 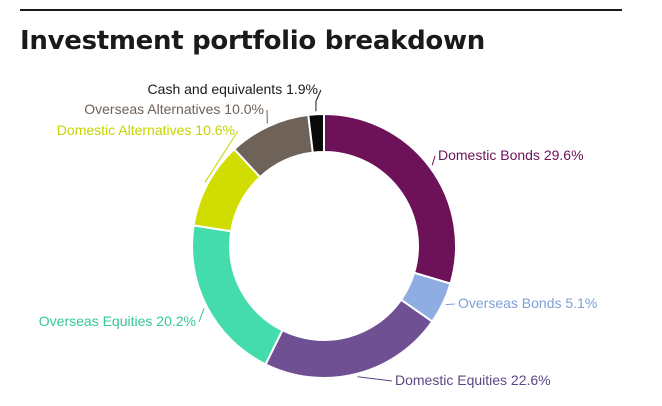 What do you see at coordinates (201, 315) in the screenshot?
I see `leader-overseas-equities` at bounding box center [201, 315].